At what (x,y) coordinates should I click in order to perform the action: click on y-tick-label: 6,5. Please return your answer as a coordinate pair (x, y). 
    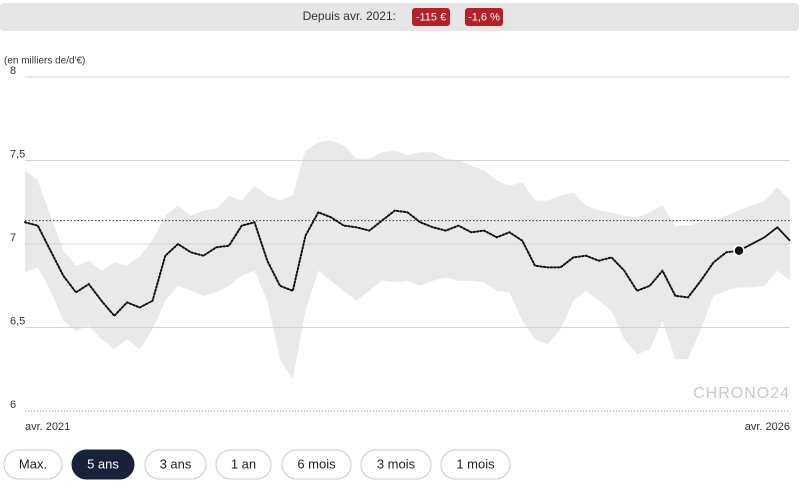
    Looking at the image, I should click on (17, 321).